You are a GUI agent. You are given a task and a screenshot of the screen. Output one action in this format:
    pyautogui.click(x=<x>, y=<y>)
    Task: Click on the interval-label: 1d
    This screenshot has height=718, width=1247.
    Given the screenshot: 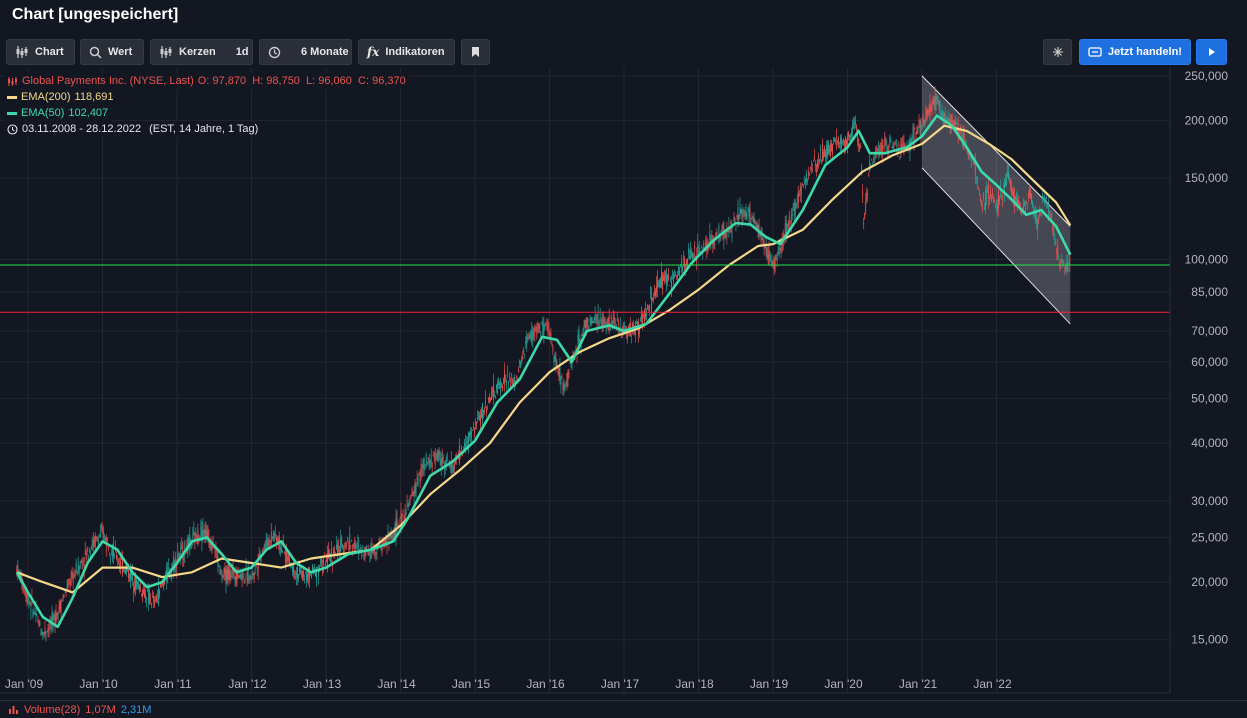 What is the action you would take?
    pyautogui.click(x=242, y=52)
    